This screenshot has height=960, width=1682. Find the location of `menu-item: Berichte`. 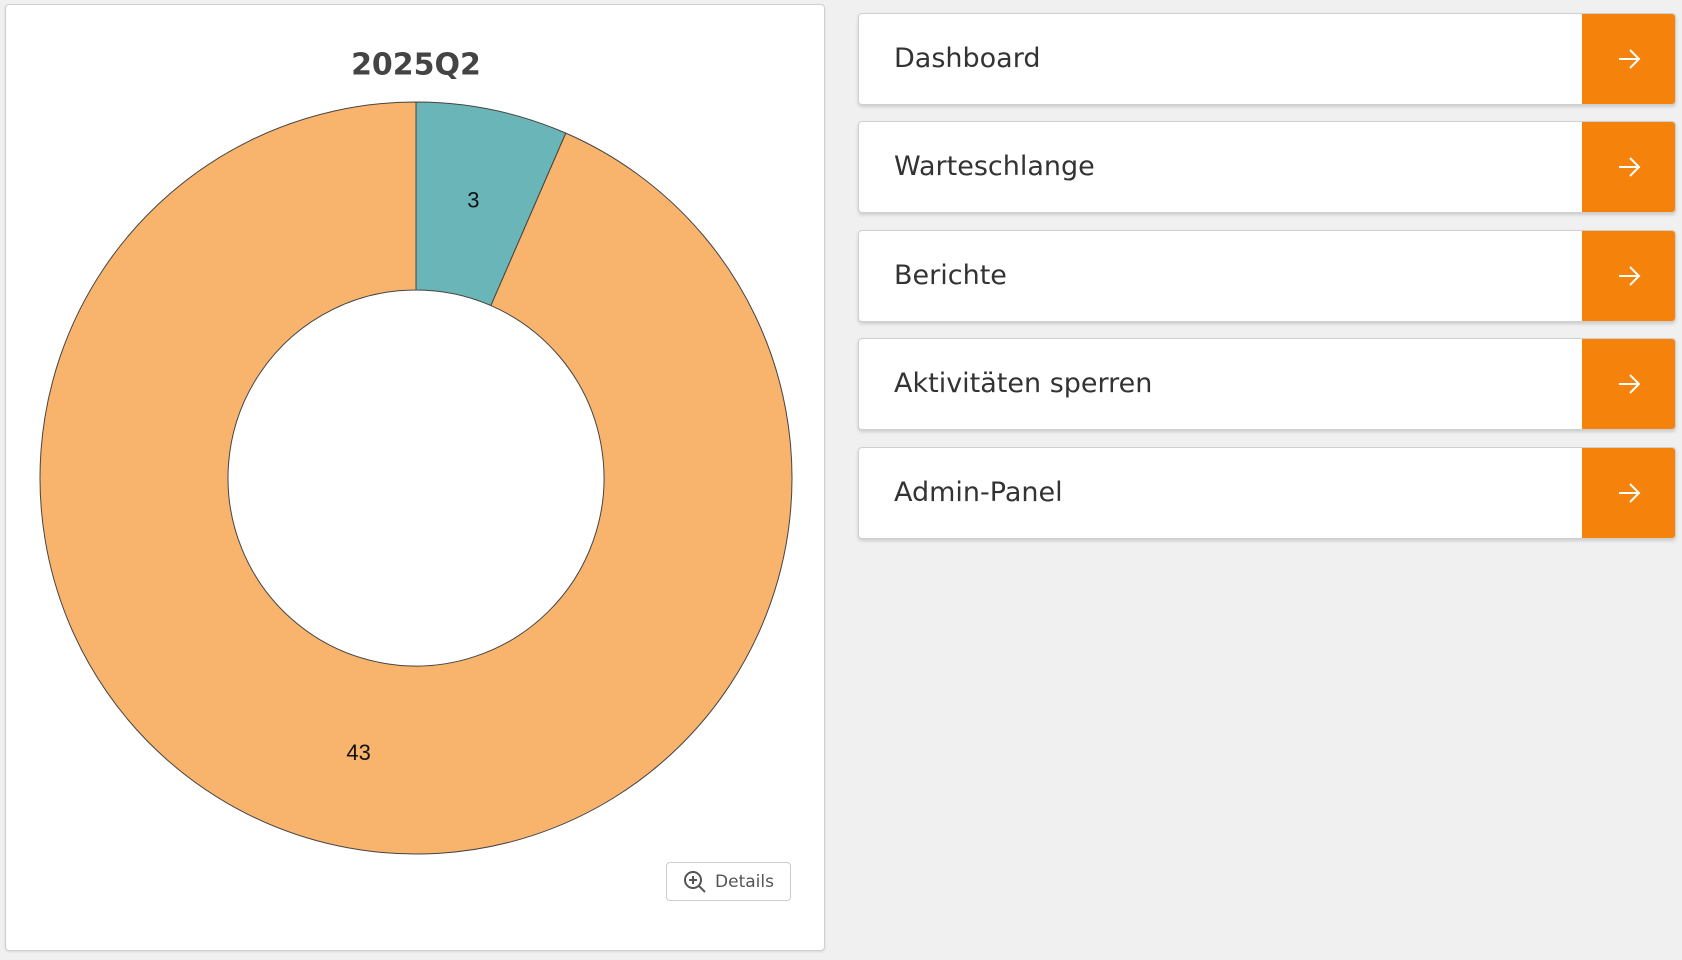

menu-item: Berichte is located at coordinates (1267, 276).